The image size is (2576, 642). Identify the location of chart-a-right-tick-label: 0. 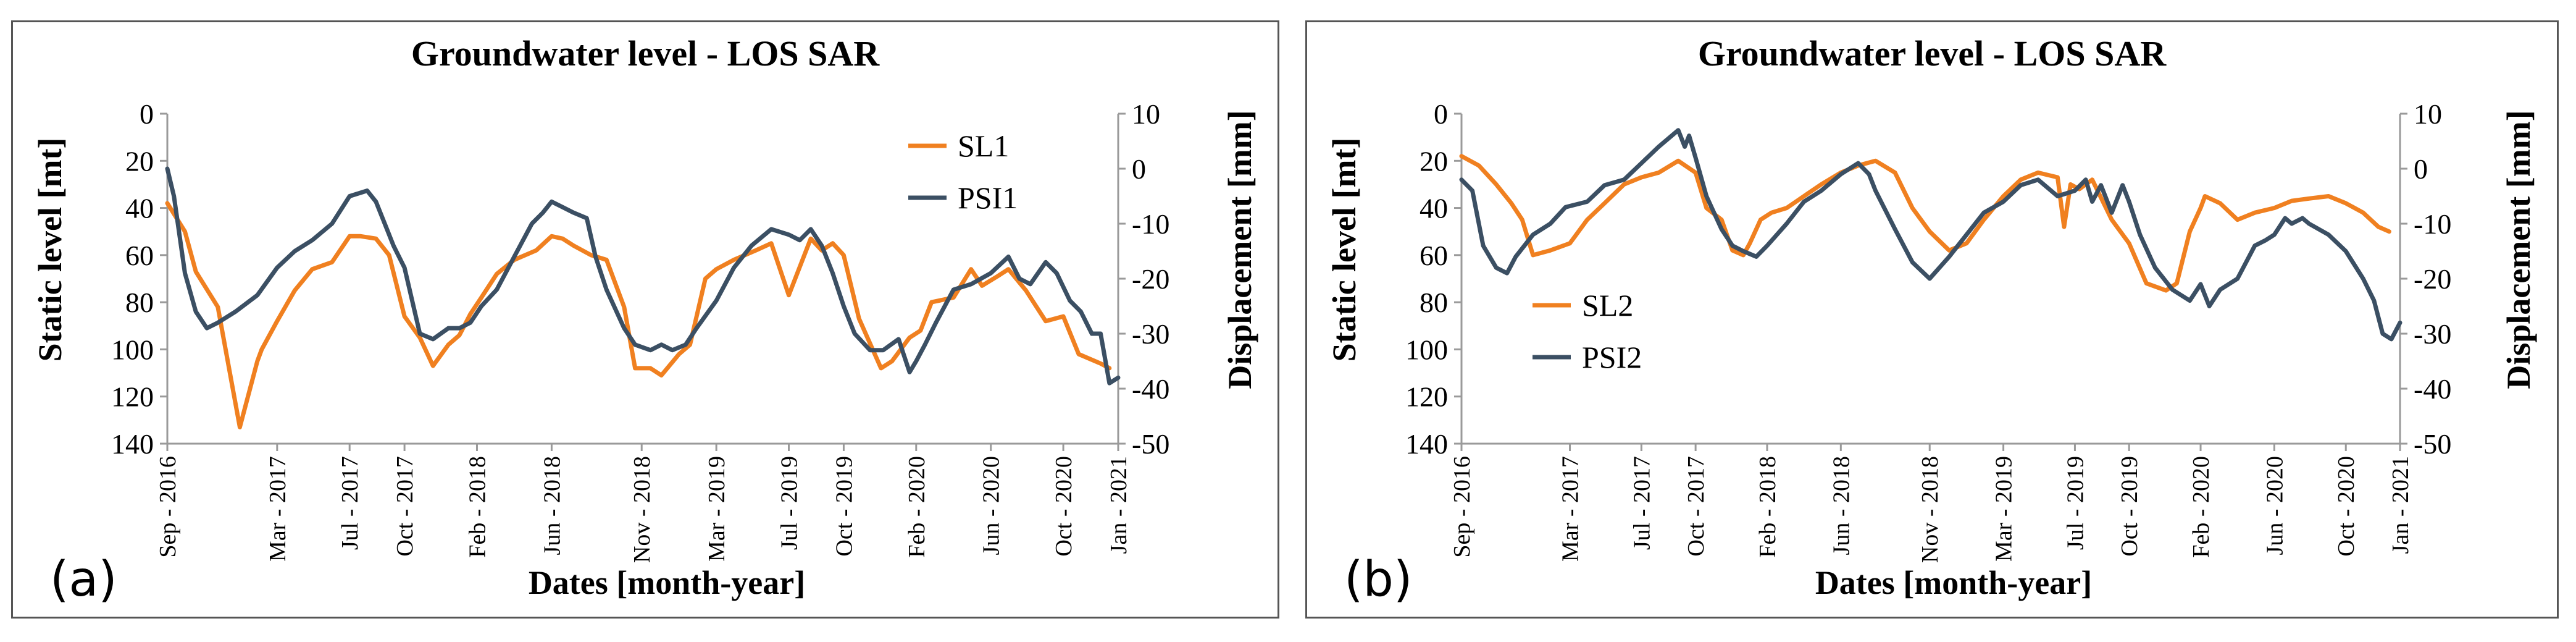
(1139, 169).